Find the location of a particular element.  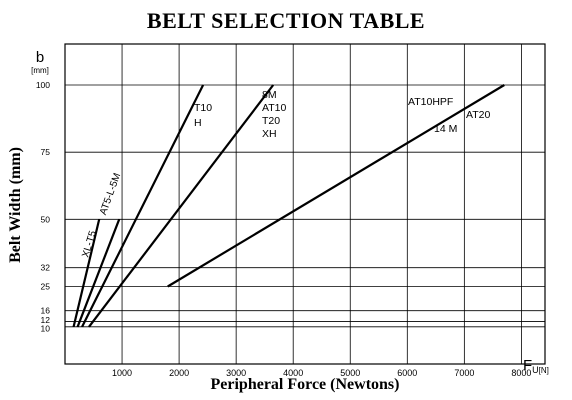

series-label: AT5-L-5M is located at coordinates (110, 194).